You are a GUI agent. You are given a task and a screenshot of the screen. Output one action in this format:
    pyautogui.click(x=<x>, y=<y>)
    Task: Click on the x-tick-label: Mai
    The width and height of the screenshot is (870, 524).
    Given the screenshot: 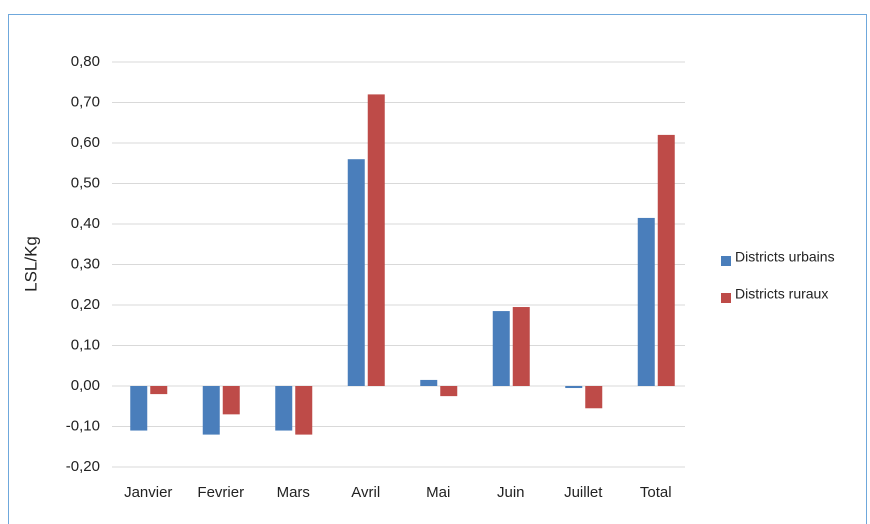 What is the action you would take?
    pyautogui.click(x=438, y=492)
    